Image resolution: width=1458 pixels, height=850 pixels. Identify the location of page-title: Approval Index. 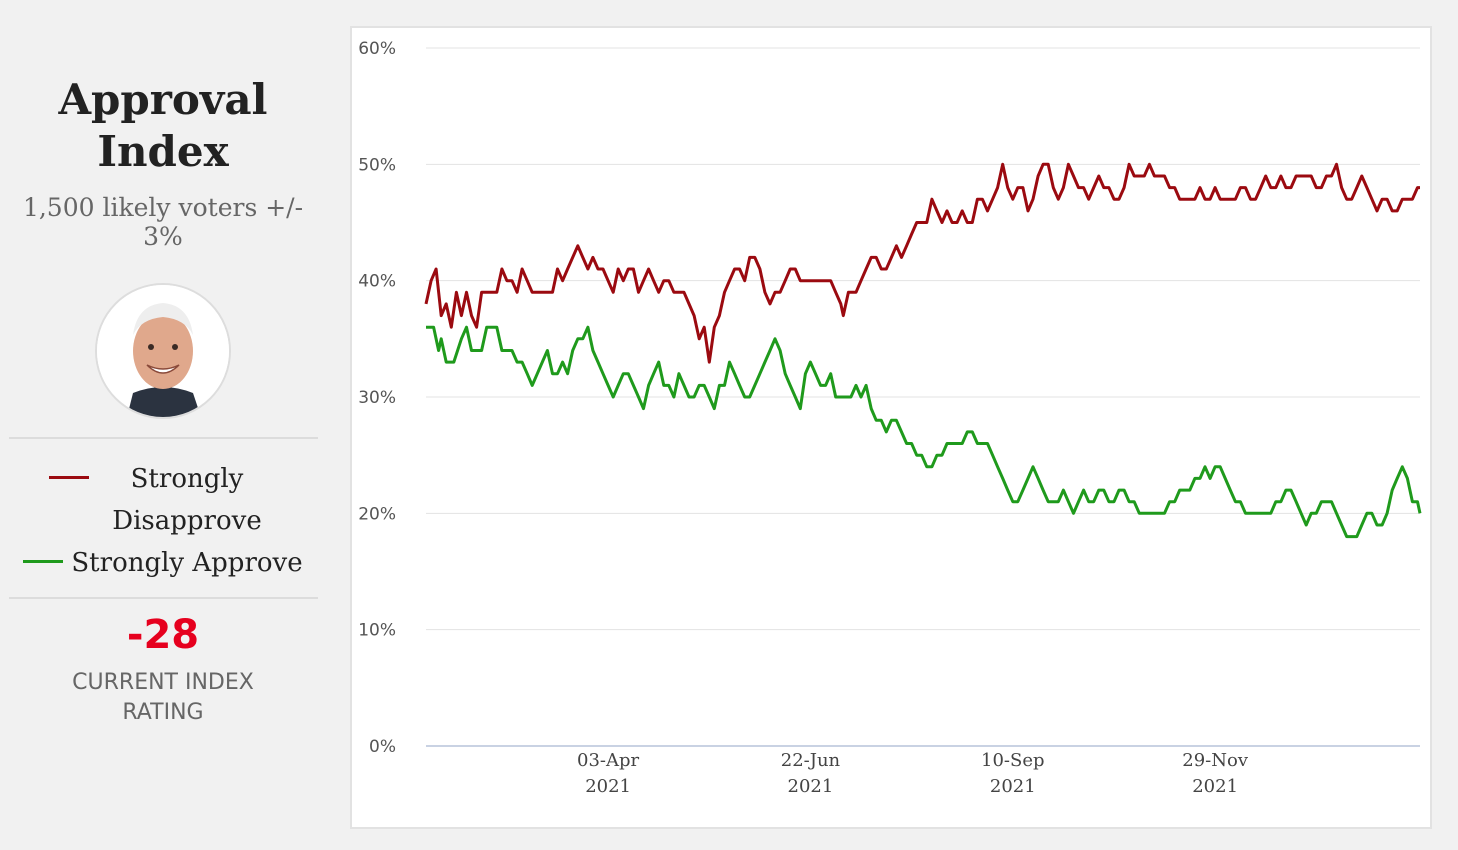
(163, 125).